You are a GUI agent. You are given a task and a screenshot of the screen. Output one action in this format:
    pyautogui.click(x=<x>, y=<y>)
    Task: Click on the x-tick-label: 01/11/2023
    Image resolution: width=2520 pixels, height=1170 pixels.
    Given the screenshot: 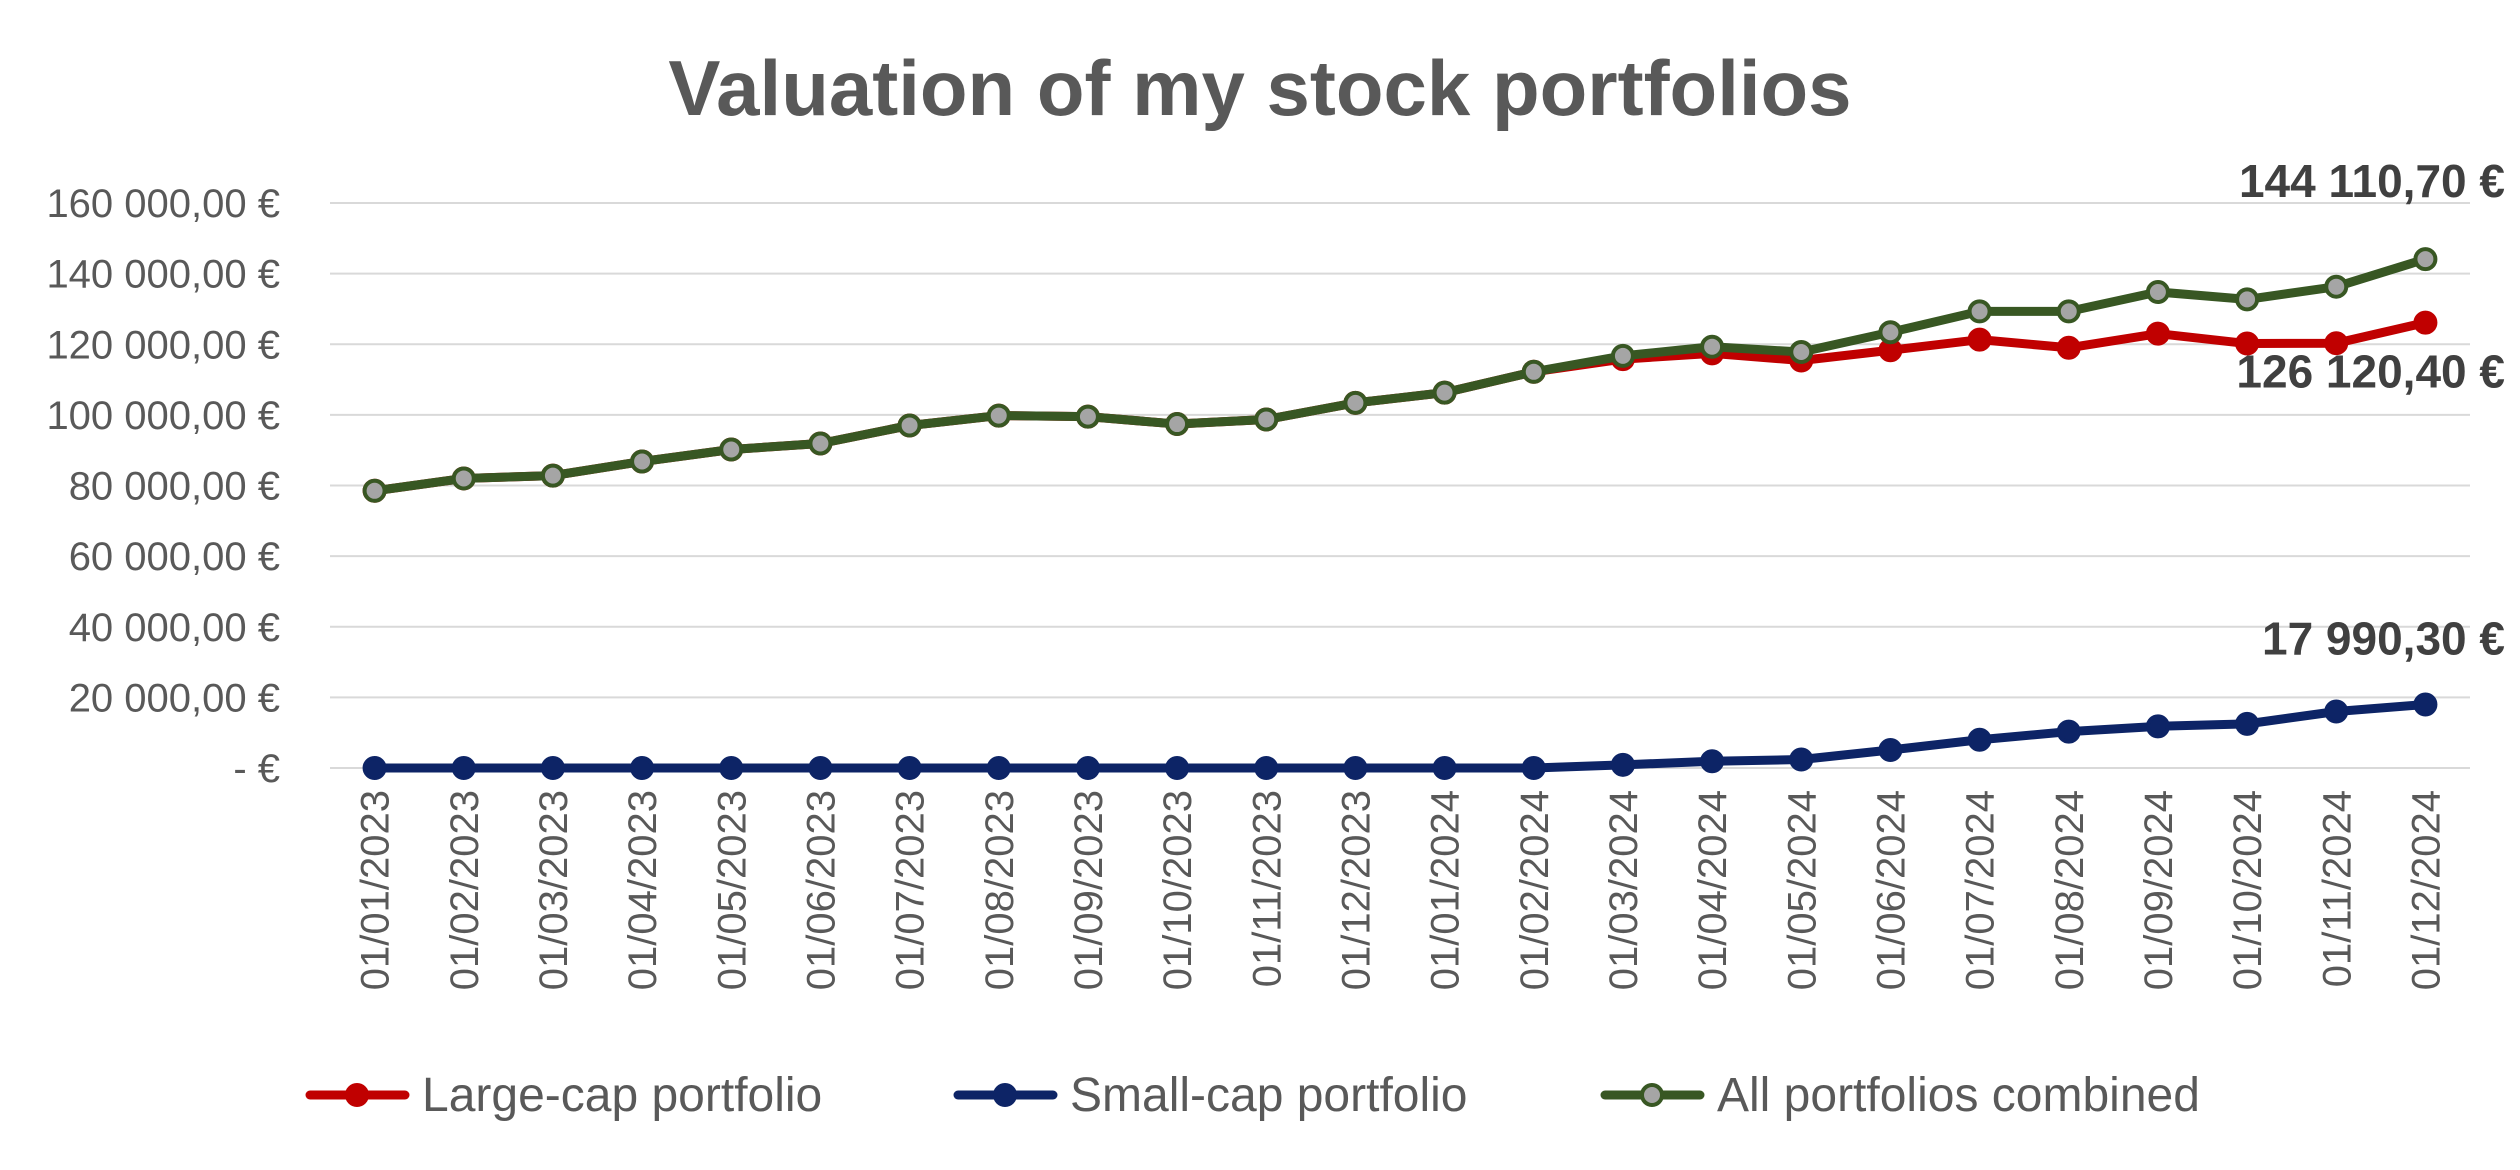 What is the action you would take?
    pyautogui.click(x=1267, y=888)
    